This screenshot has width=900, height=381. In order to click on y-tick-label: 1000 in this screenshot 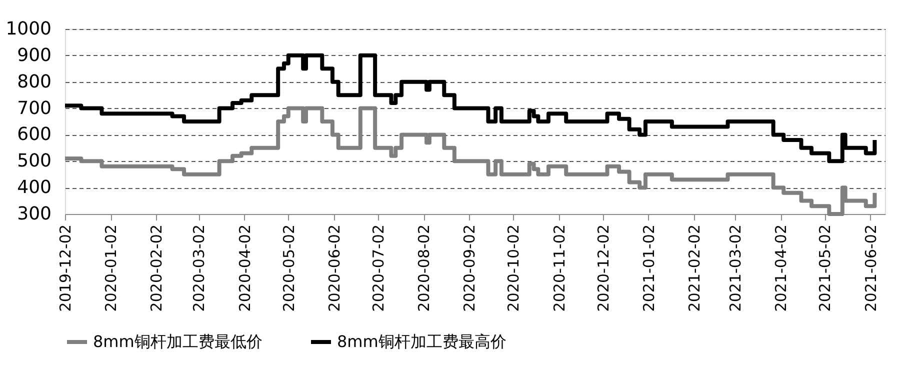, I will do `click(29, 29)`.